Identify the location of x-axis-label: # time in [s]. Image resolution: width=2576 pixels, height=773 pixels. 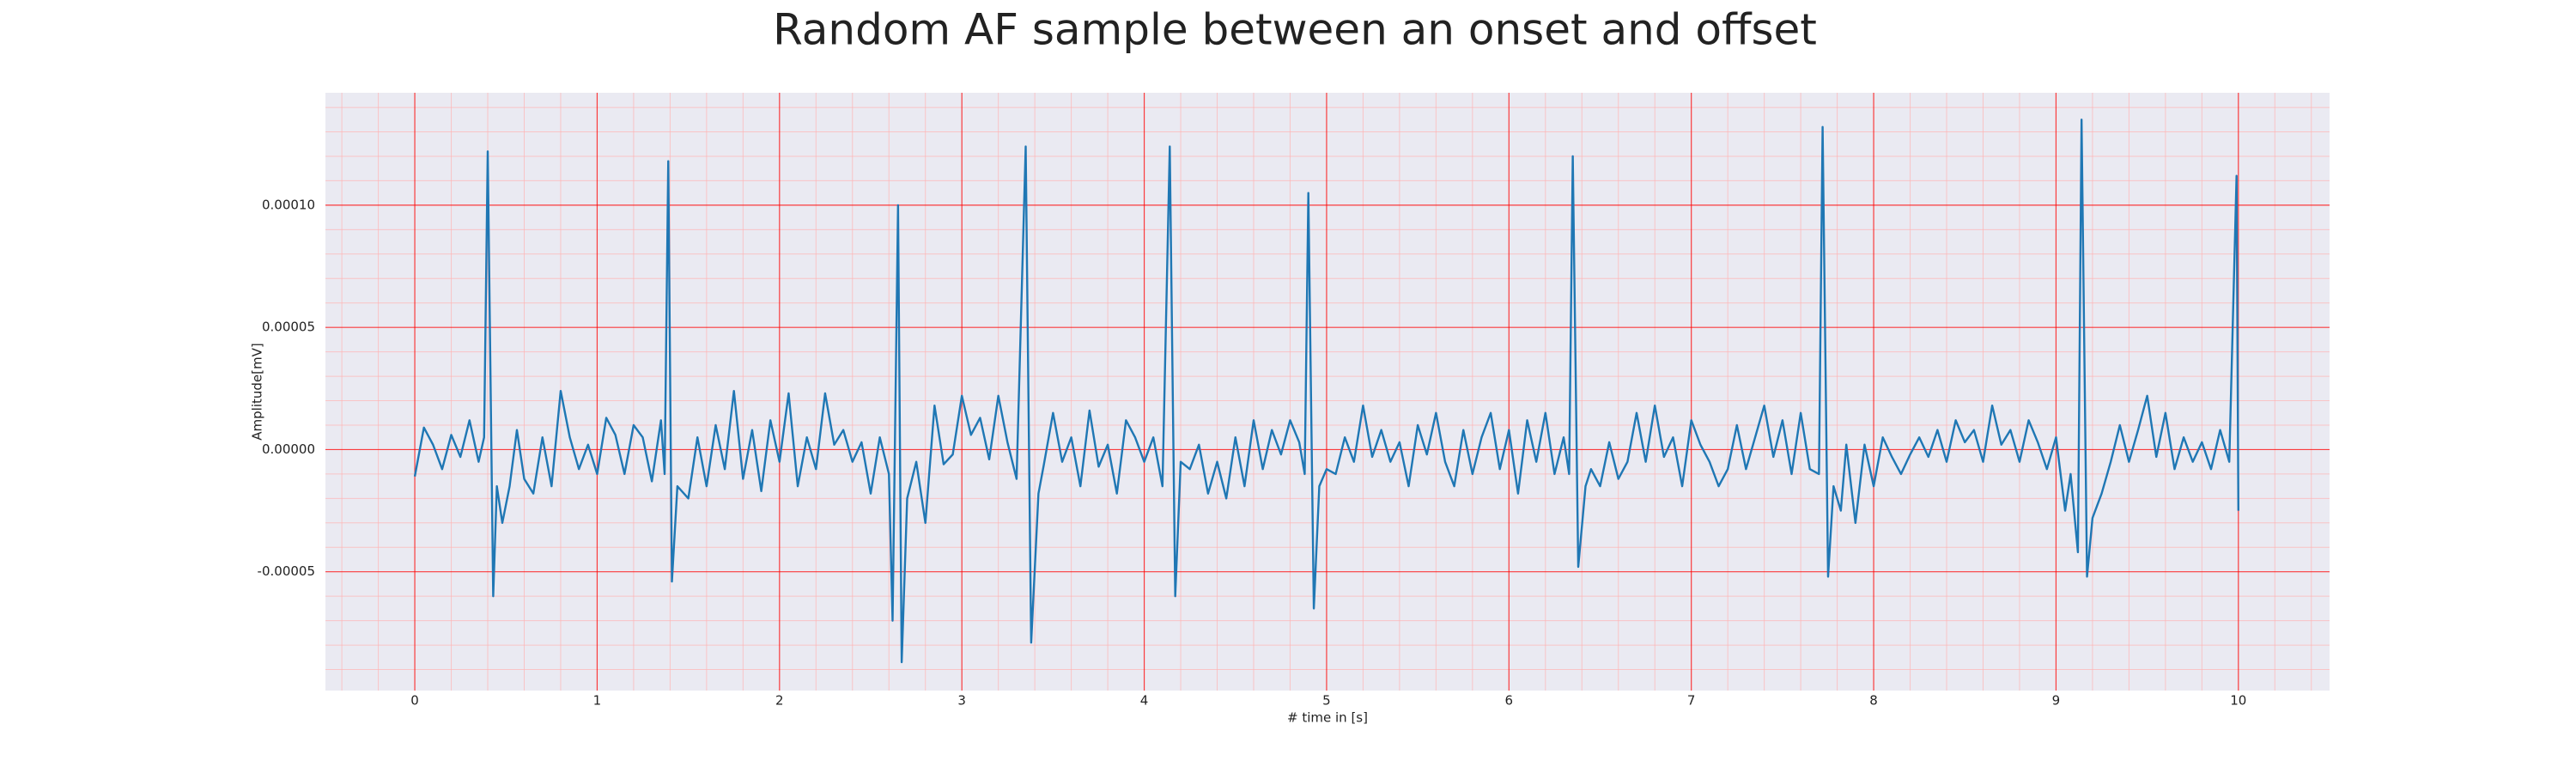
(1327, 718).